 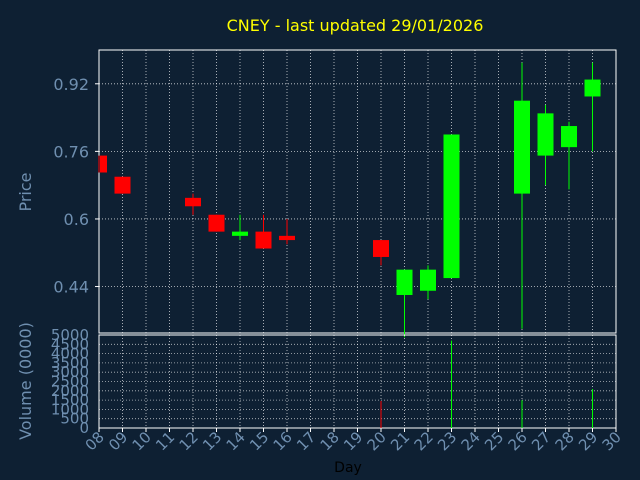 What do you see at coordinates (70, 363) in the screenshot?
I see `volume-tick-label: 3500` at bounding box center [70, 363].